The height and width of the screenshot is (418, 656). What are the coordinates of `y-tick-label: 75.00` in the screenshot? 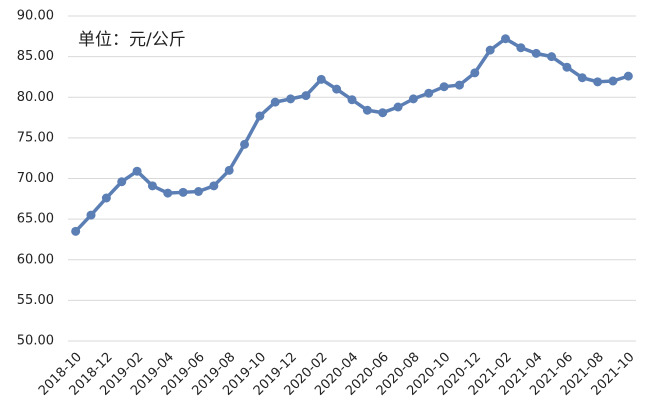 It's located at (35, 137).